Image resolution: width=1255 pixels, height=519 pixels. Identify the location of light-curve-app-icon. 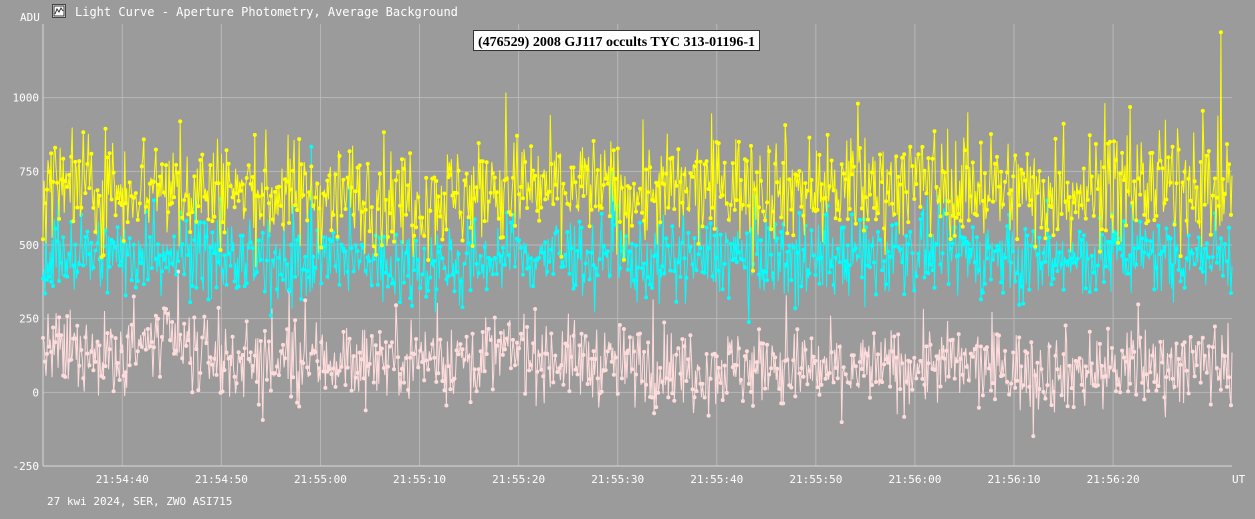
(59, 11).